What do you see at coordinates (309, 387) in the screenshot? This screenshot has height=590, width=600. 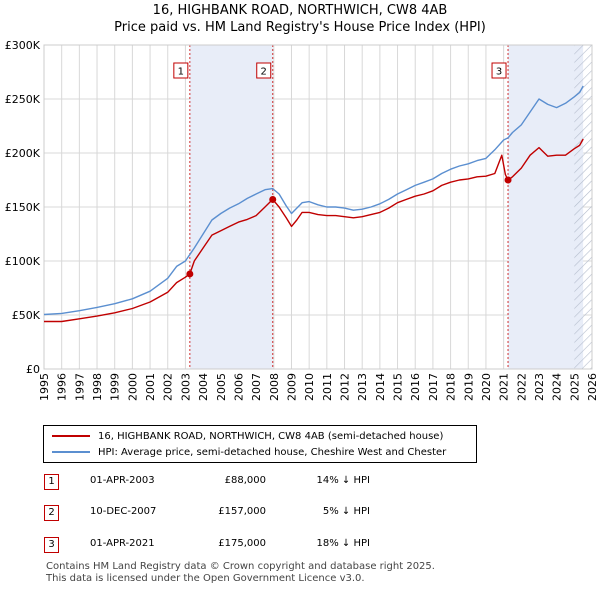 I see `x-tick-label: 2010` at bounding box center [309, 387].